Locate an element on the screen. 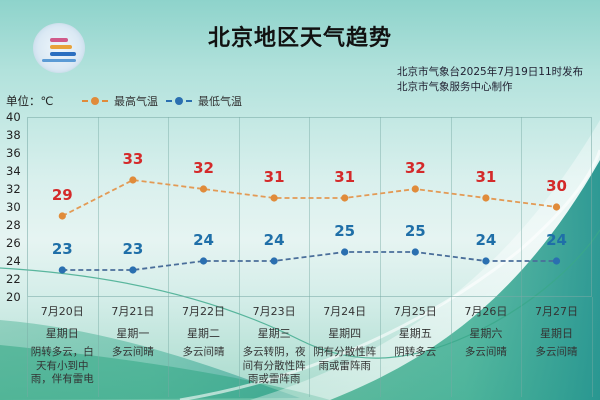 The image size is (600, 400). y-tick: 22 is located at coordinates (13, 279).